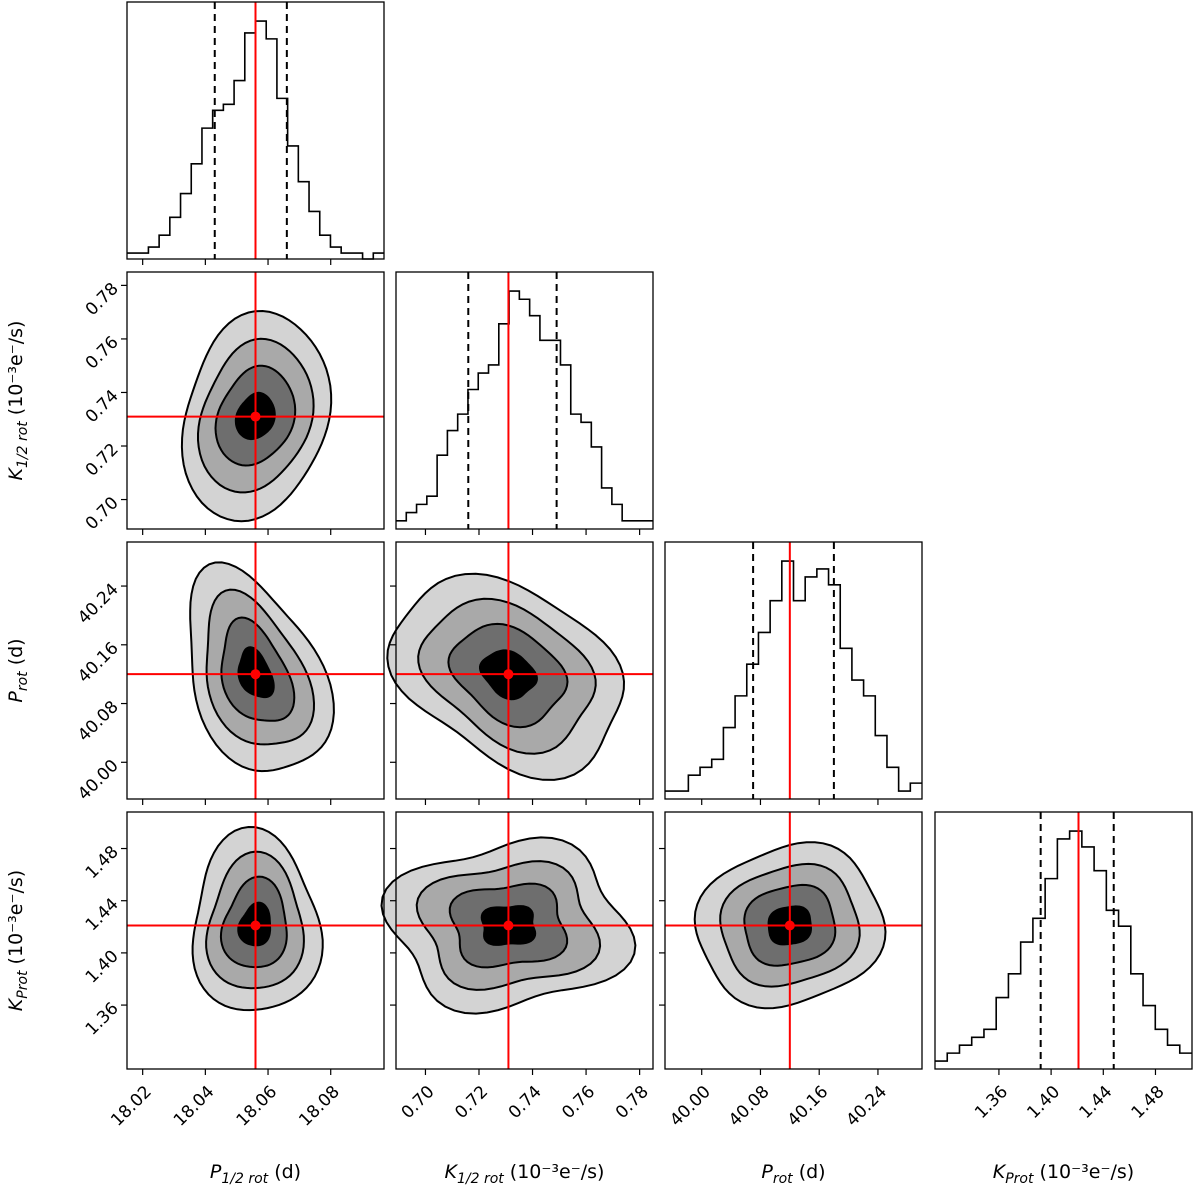 The image size is (1200, 1200). What do you see at coordinates (102, 406) in the screenshot?
I see `y-tick-label-k_half: 0.74` at bounding box center [102, 406].